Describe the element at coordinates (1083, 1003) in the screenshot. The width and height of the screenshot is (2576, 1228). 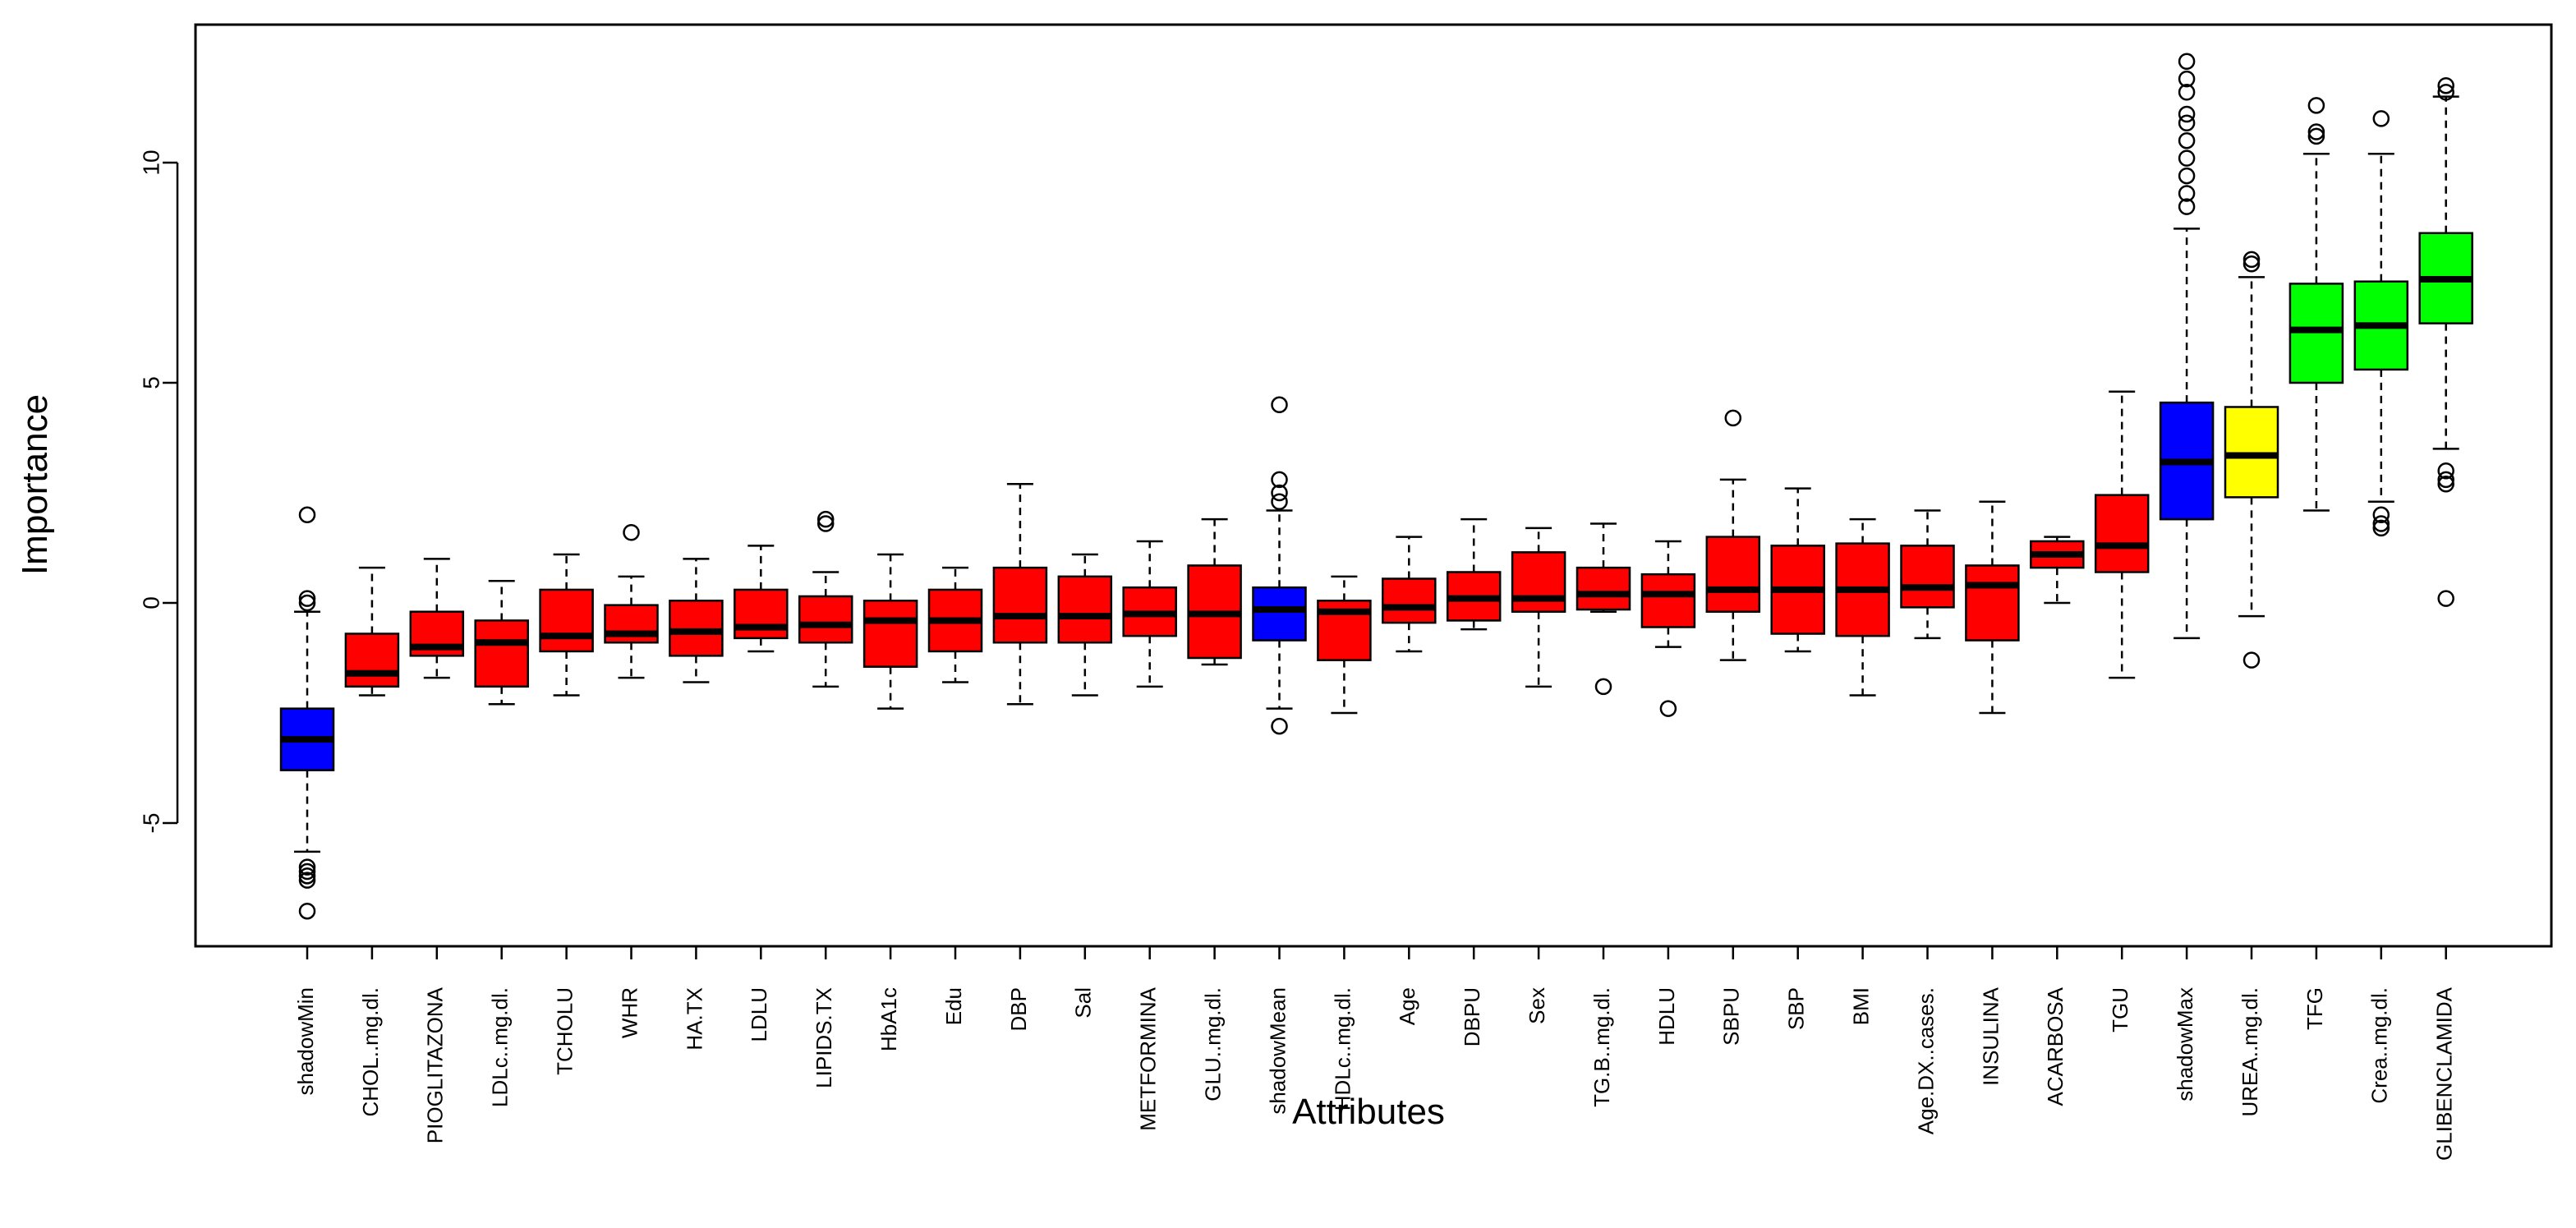
I see `x-tick-label: Sal` at that location.